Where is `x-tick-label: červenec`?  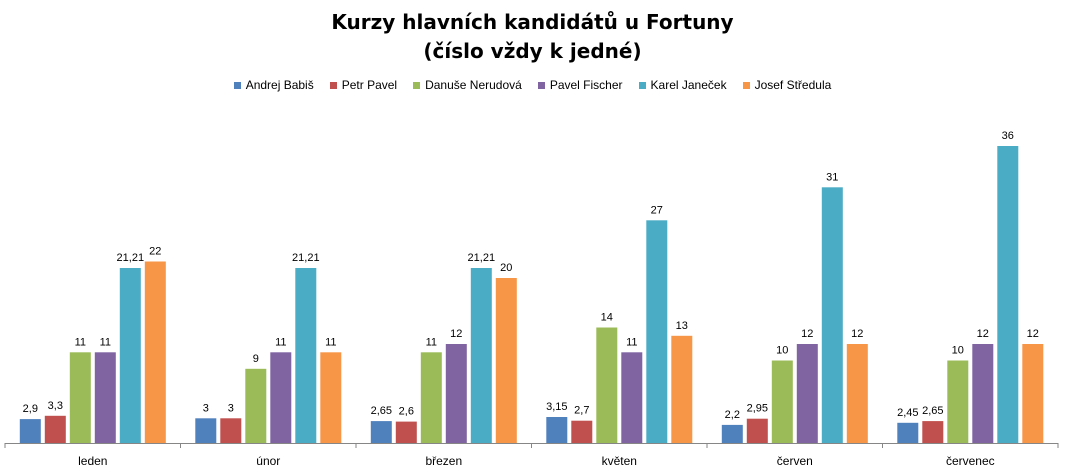
x-tick-label: červenec is located at coordinates (970, 461).